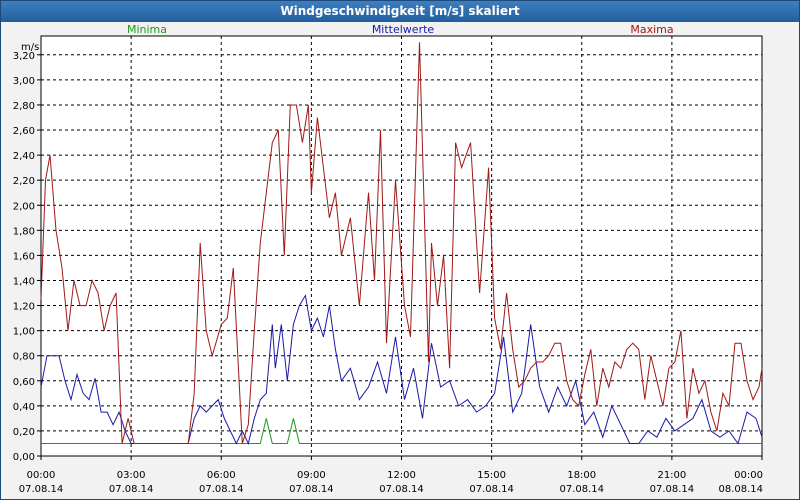  What do you see at coordinates (221, 475) in the screenshot?
I see `x-tick-time: 06:00` at bounding box center [221, 475].